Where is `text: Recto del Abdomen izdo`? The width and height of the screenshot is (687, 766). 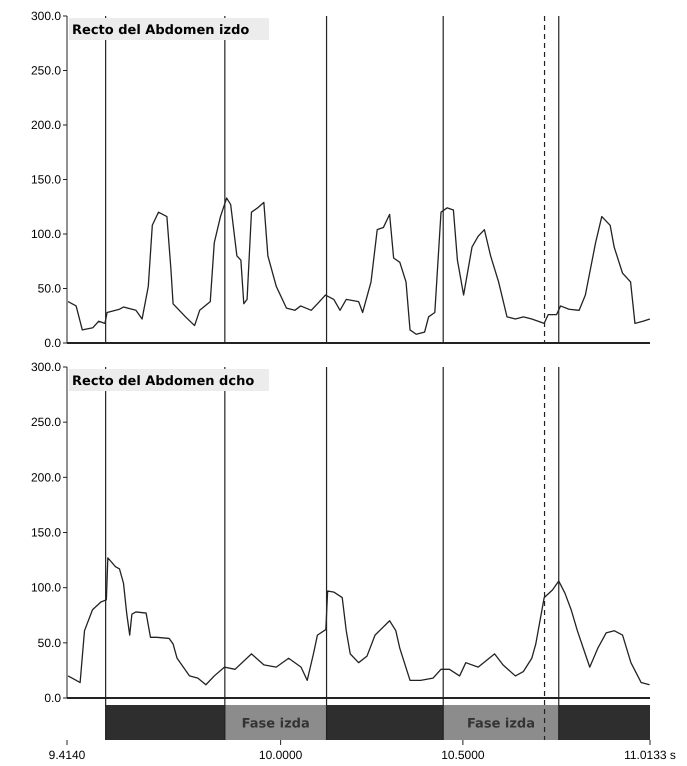
text: Recto del Abdomen izdo is located at coordinates (161, 30).